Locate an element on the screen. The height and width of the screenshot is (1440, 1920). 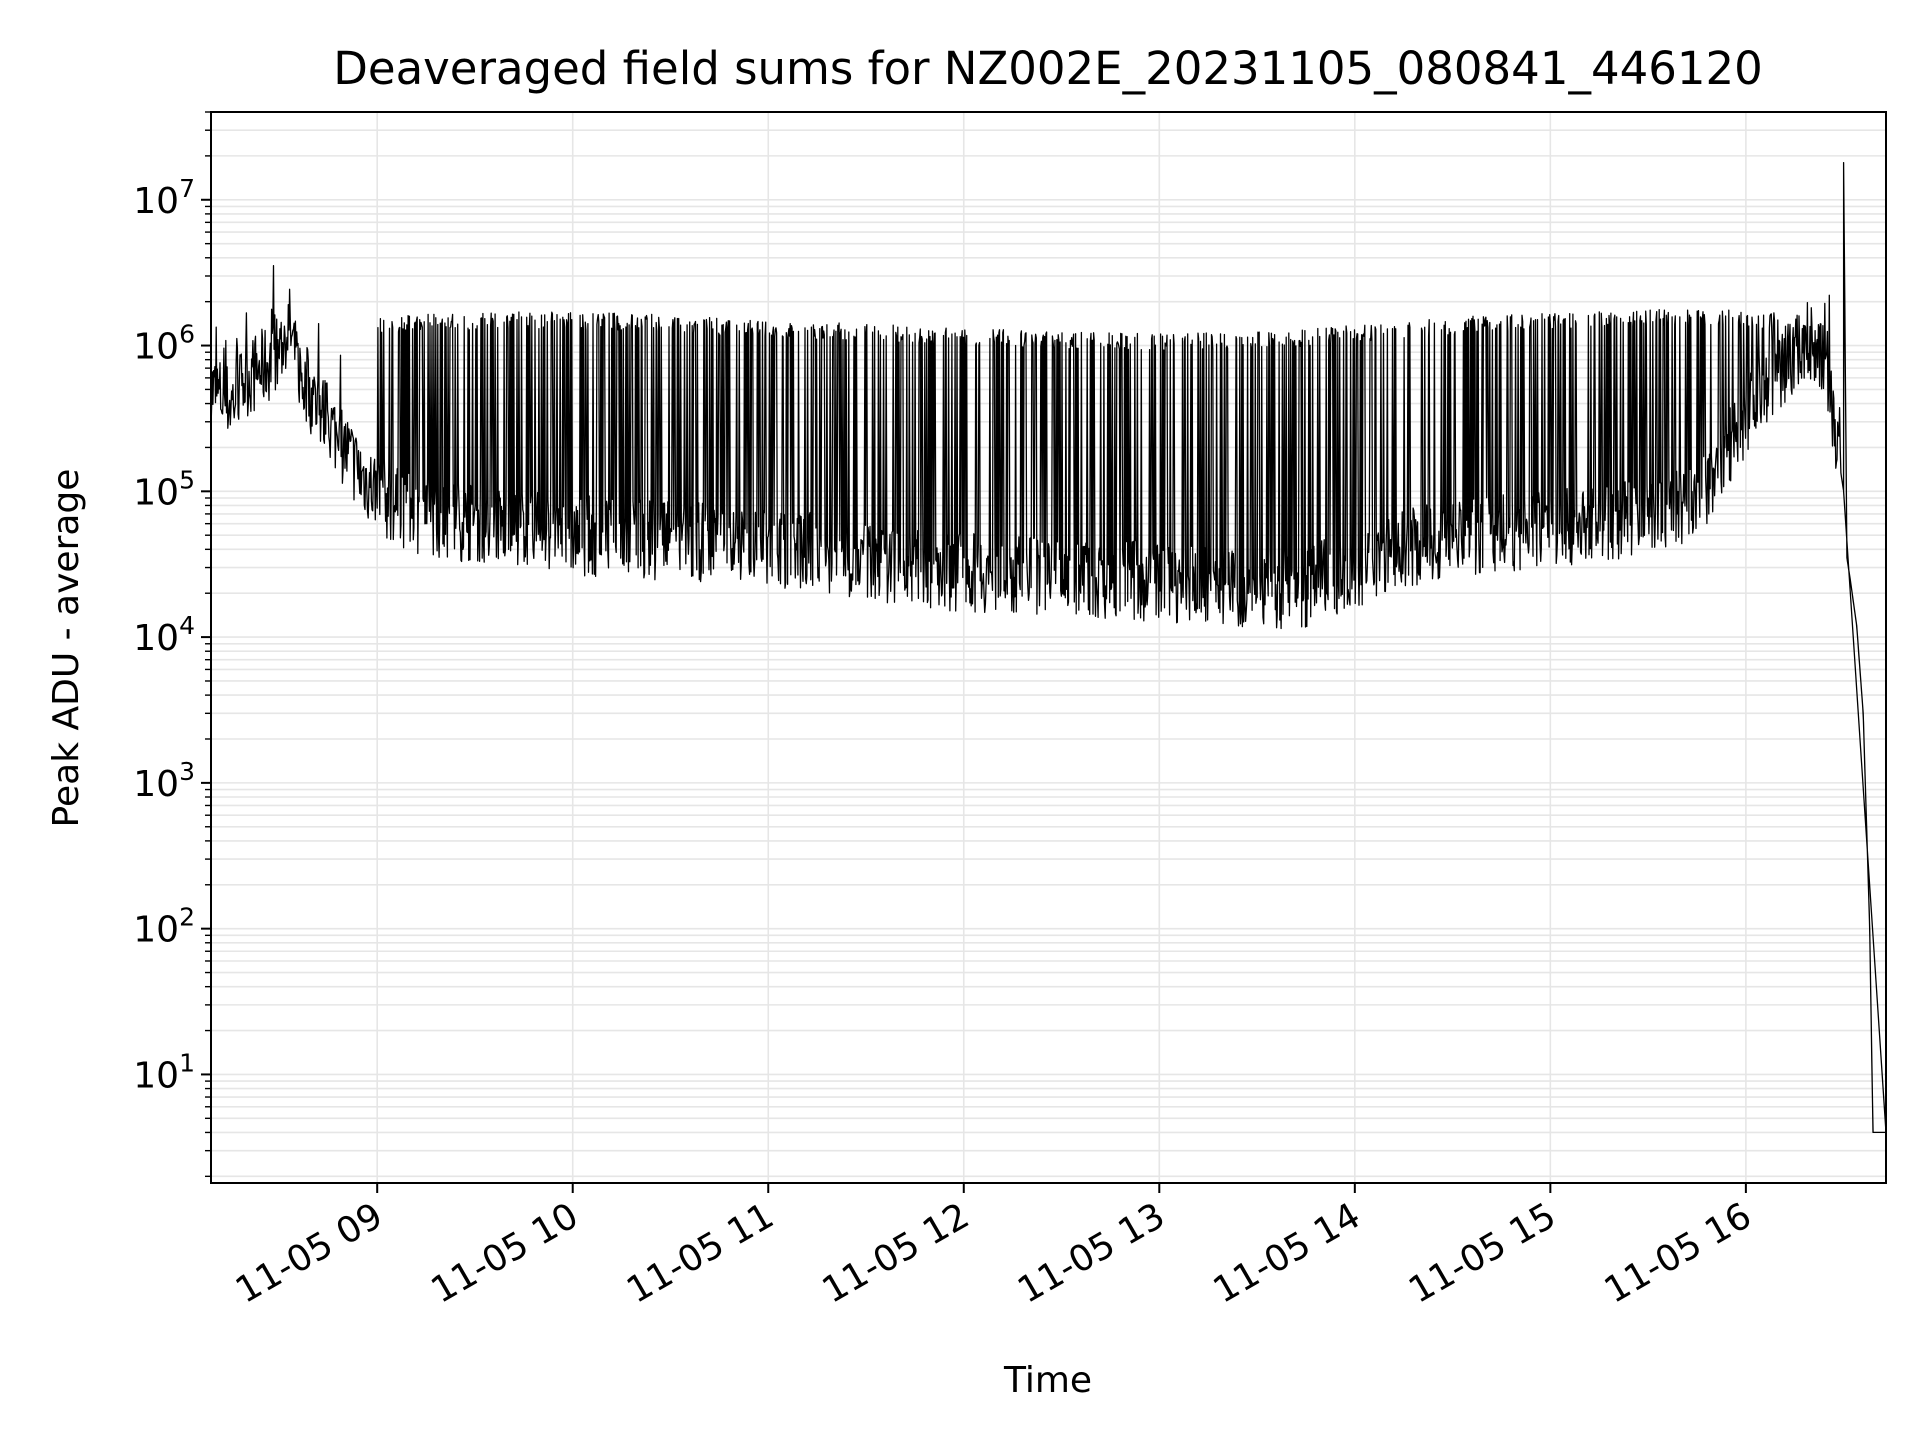
y-tick-label: 10¹ is located at coordinates (164, 1072).